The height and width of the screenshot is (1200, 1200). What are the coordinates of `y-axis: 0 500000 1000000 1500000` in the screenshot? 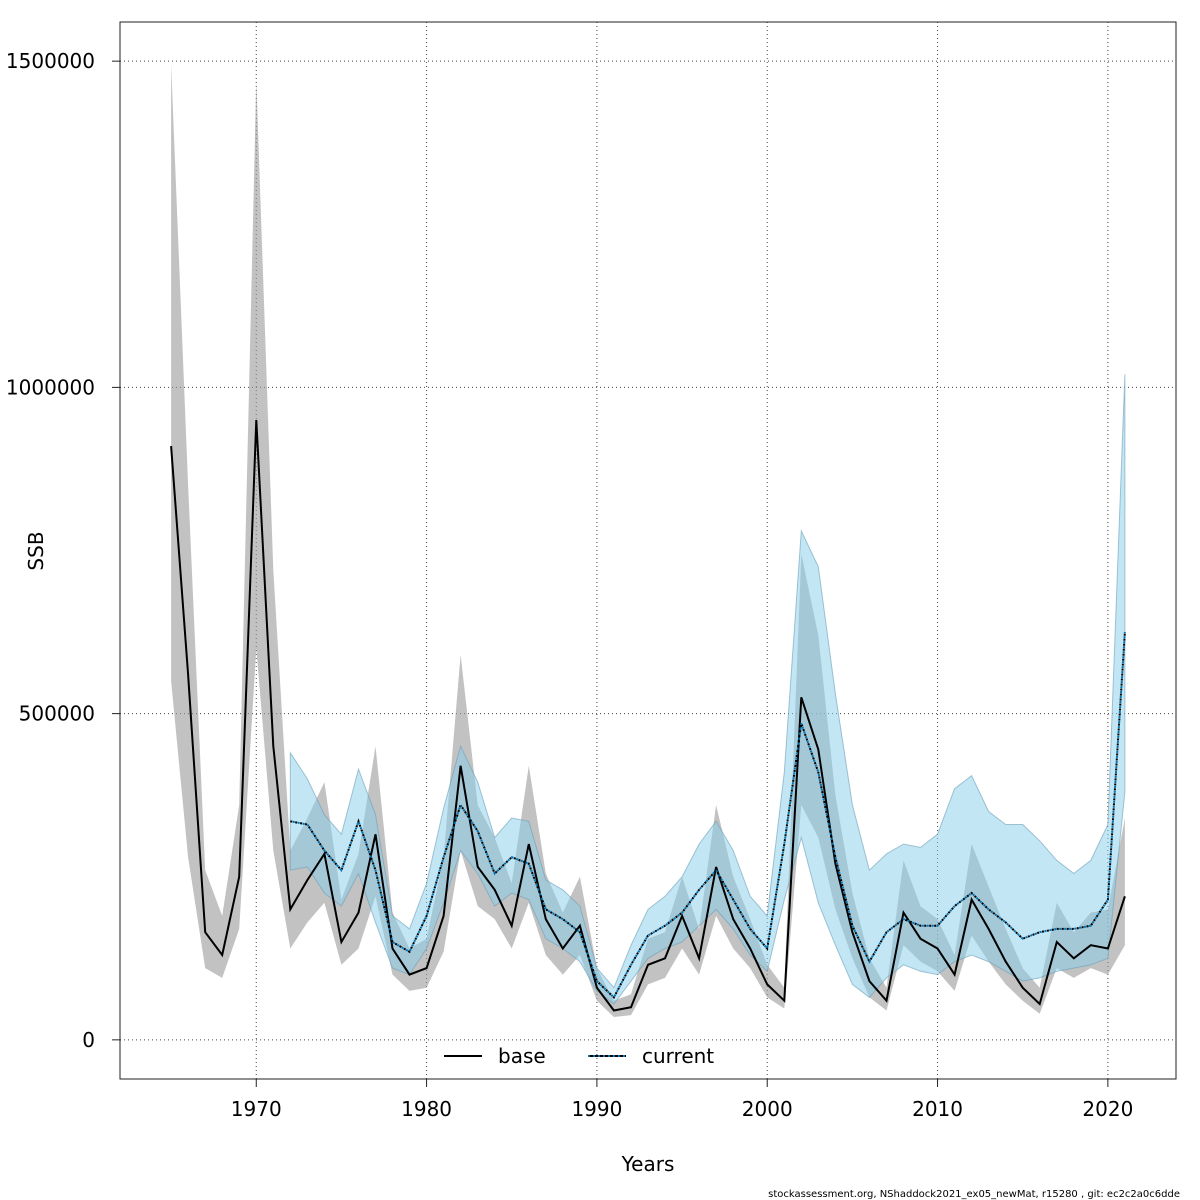 It's located at (63, 550).